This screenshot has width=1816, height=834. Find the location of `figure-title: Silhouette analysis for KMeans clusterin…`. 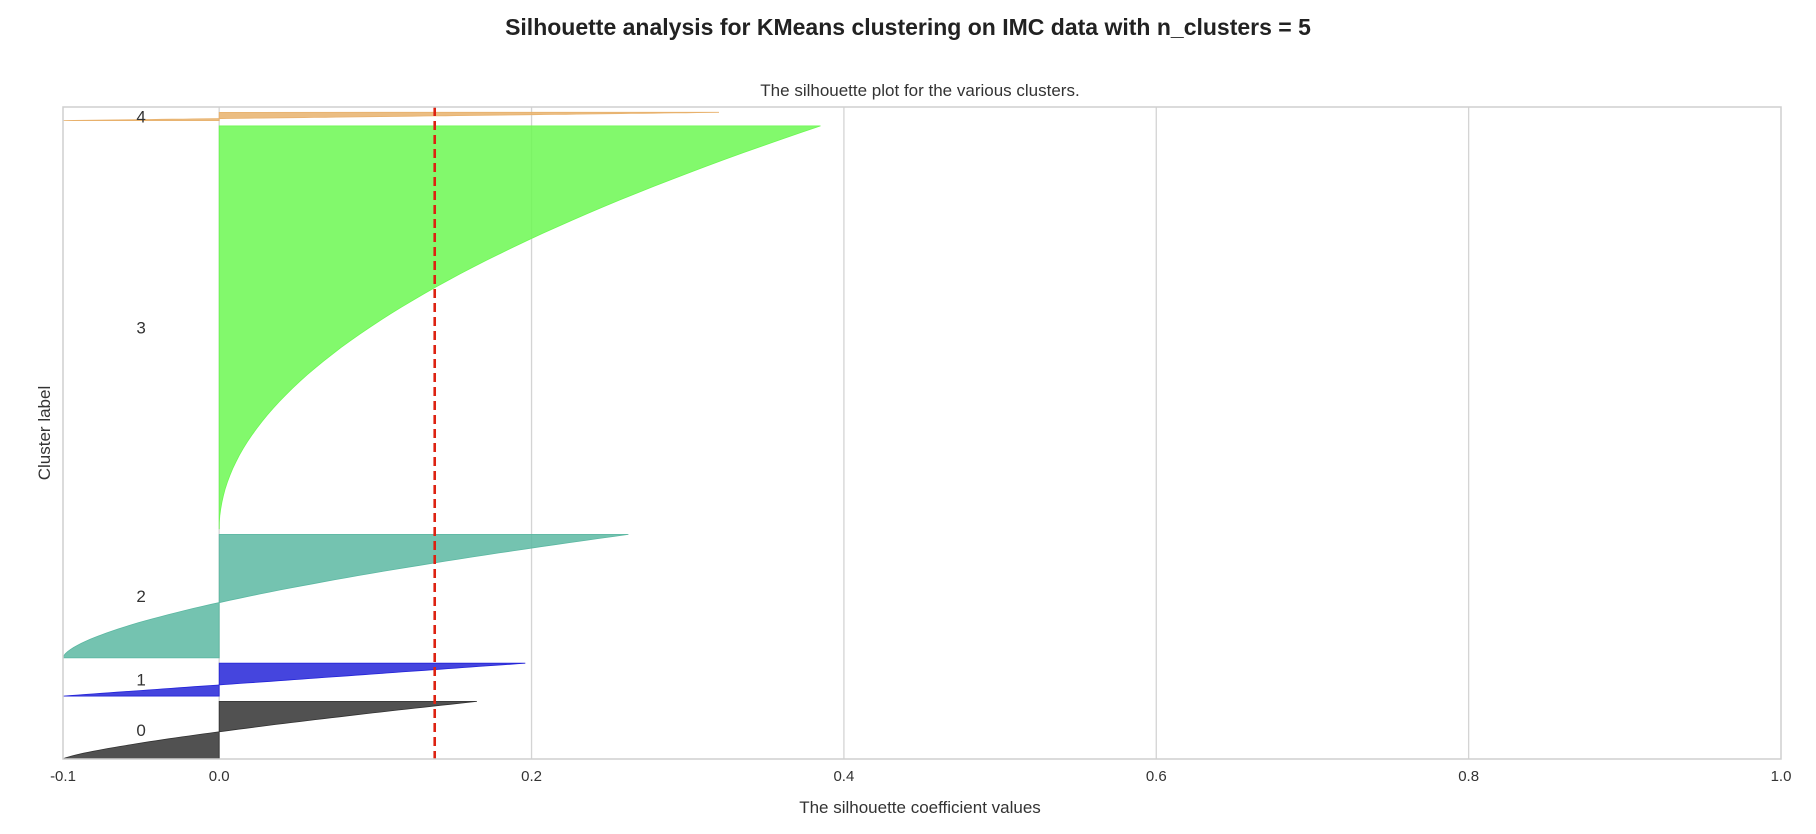

figure-title: Silhouette analysis for KMeans clusterin… is located at coordinates (908, 27).